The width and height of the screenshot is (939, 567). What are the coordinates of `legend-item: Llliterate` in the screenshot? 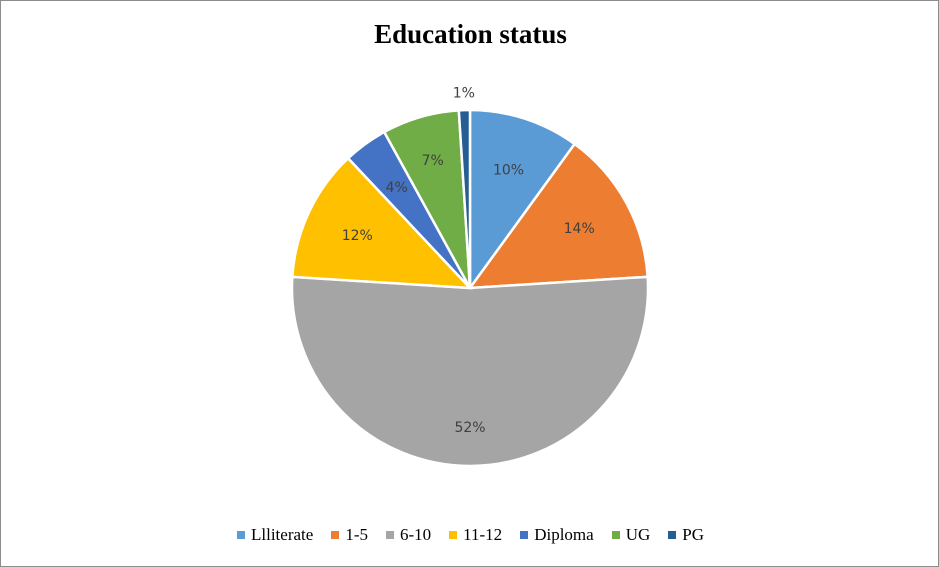 It's located at (275, 535).